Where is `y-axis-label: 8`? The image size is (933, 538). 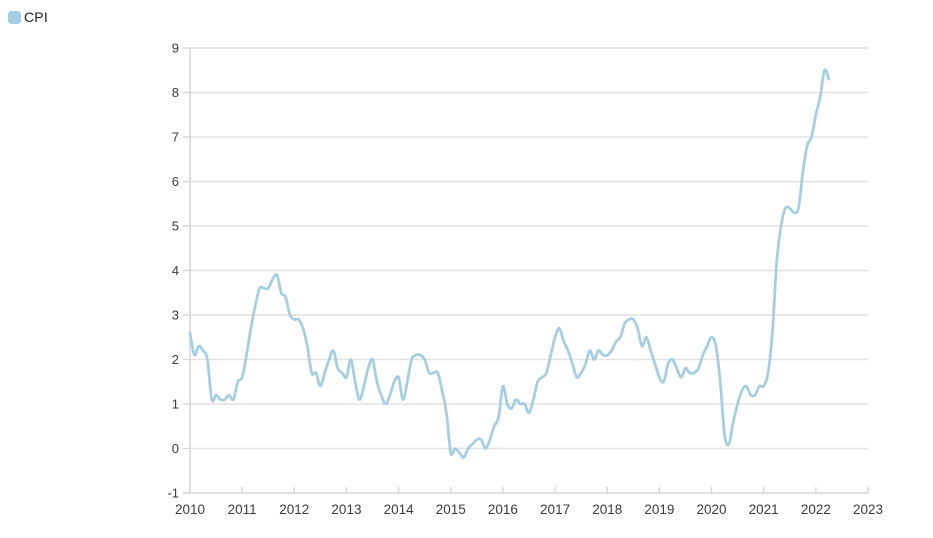
y-axis-label: 8 is located at coordinates (175, 92).